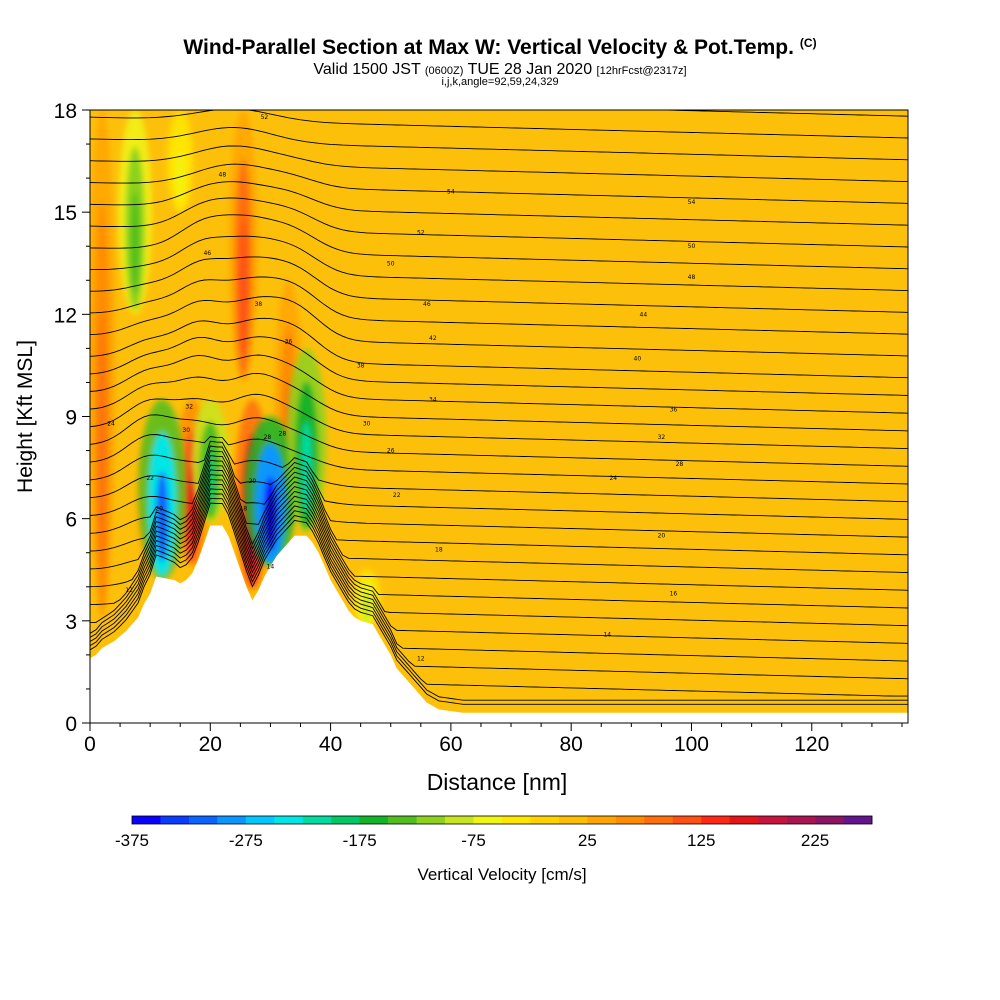 The width and height of the screenshot is (1000, 1000). What do you see at coordinates (367, 423) in the screenshot?
I see `contour-label: 30` at bounding box center [367, 423].